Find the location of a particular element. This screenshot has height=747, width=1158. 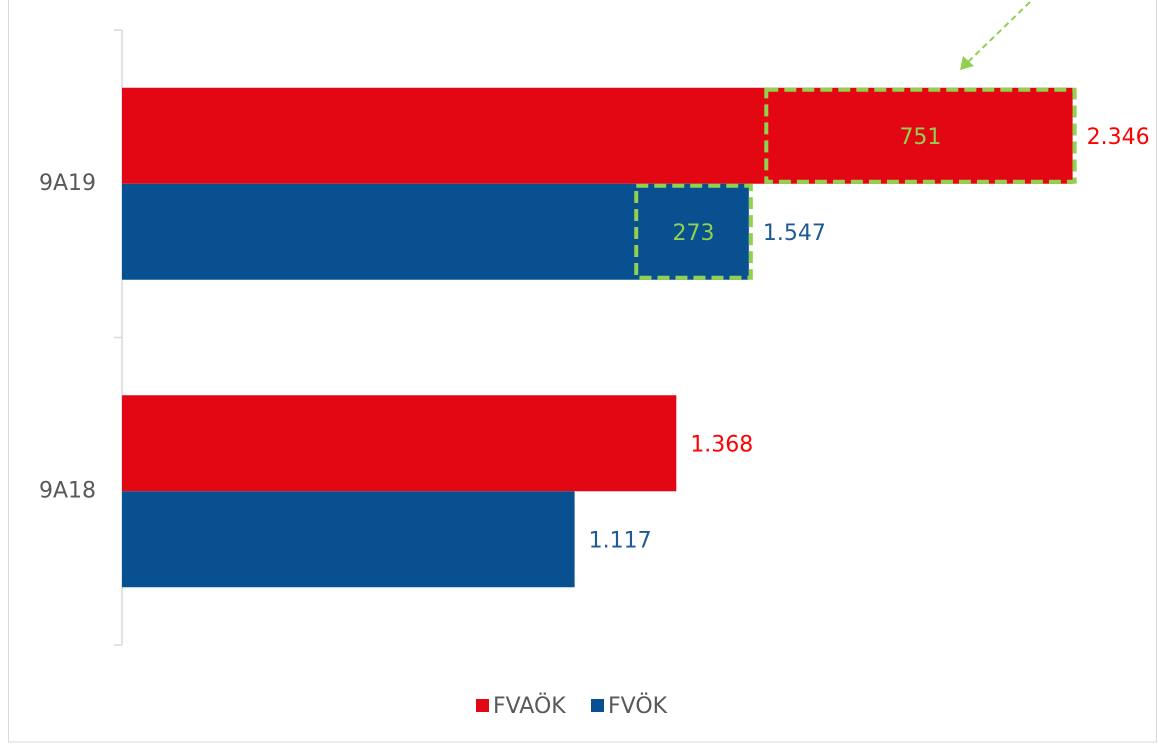

arrow is located at coordinates (999, 32).